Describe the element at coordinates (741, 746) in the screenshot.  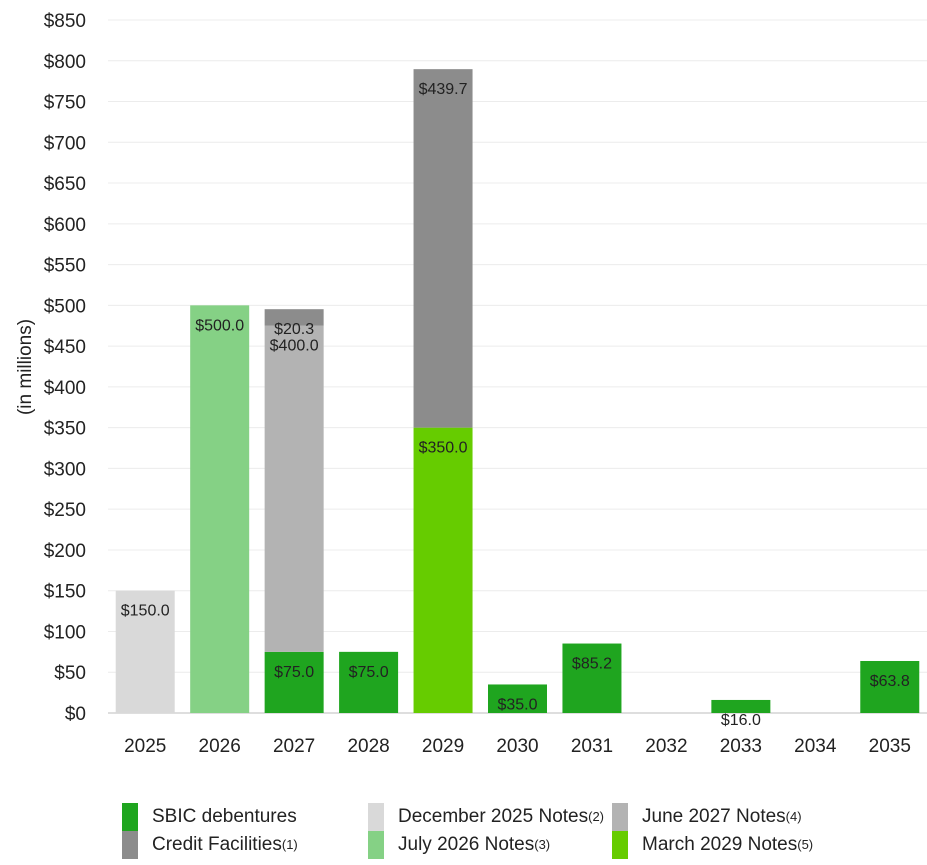
I see `x-tick-label: 2033` at that location.